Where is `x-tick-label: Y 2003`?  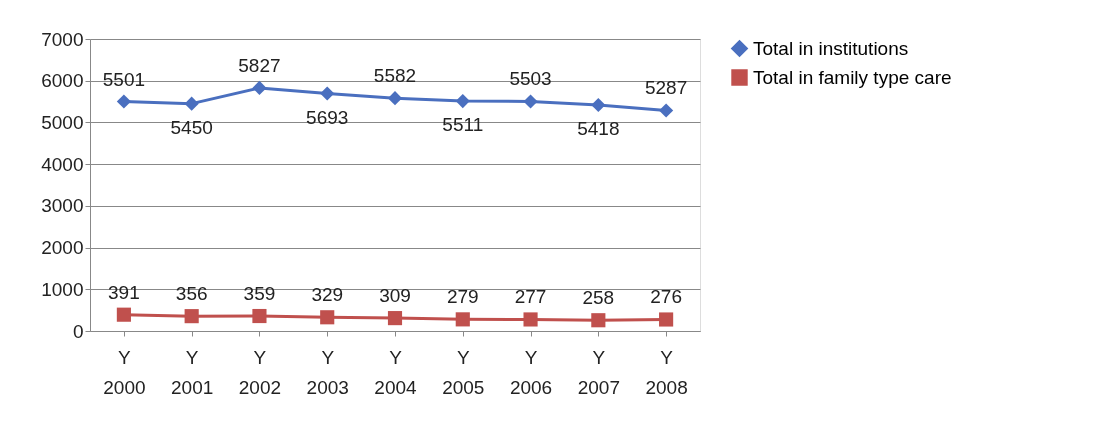
x-tick-label: Y 2003 is located at coordinates (327, 372).